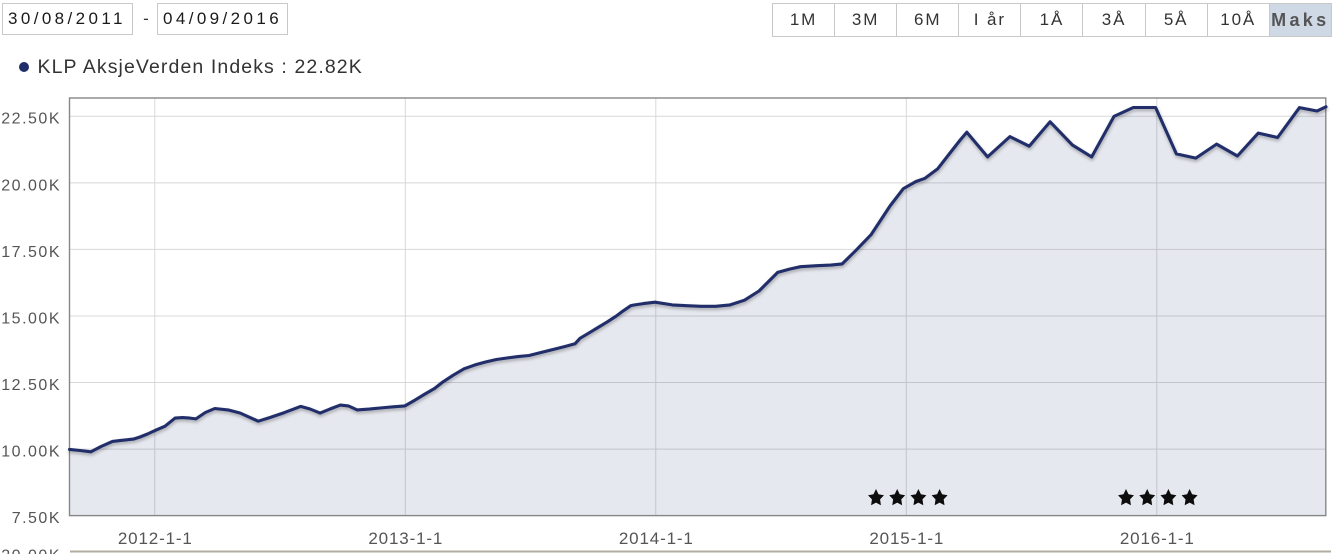 This screenshot has width=1338, height=554. What do you see at coordinates (1157, 538) in the screenshot?
I see `svg-text: 2016-1-1` at bounding box center [1157, 538].